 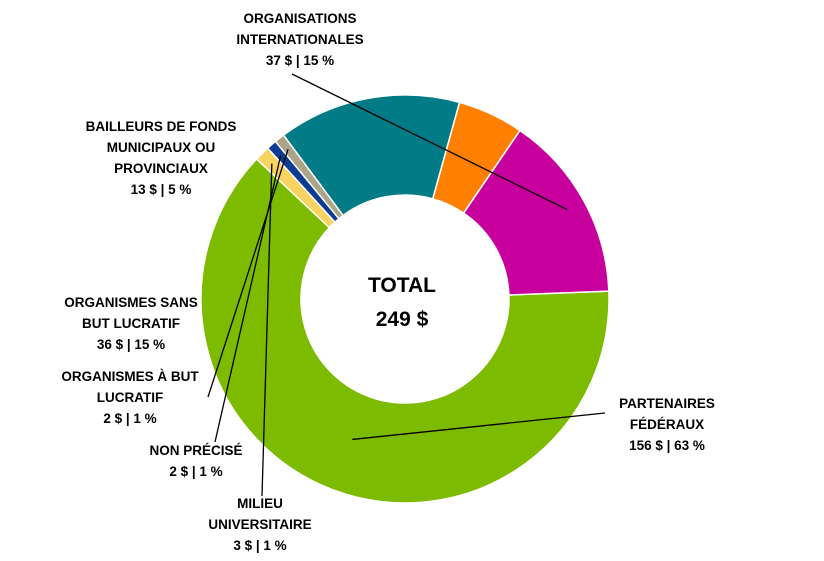 I want to click on leader-line-organismes-a-but-lucratif, so click(x=248, y=273).